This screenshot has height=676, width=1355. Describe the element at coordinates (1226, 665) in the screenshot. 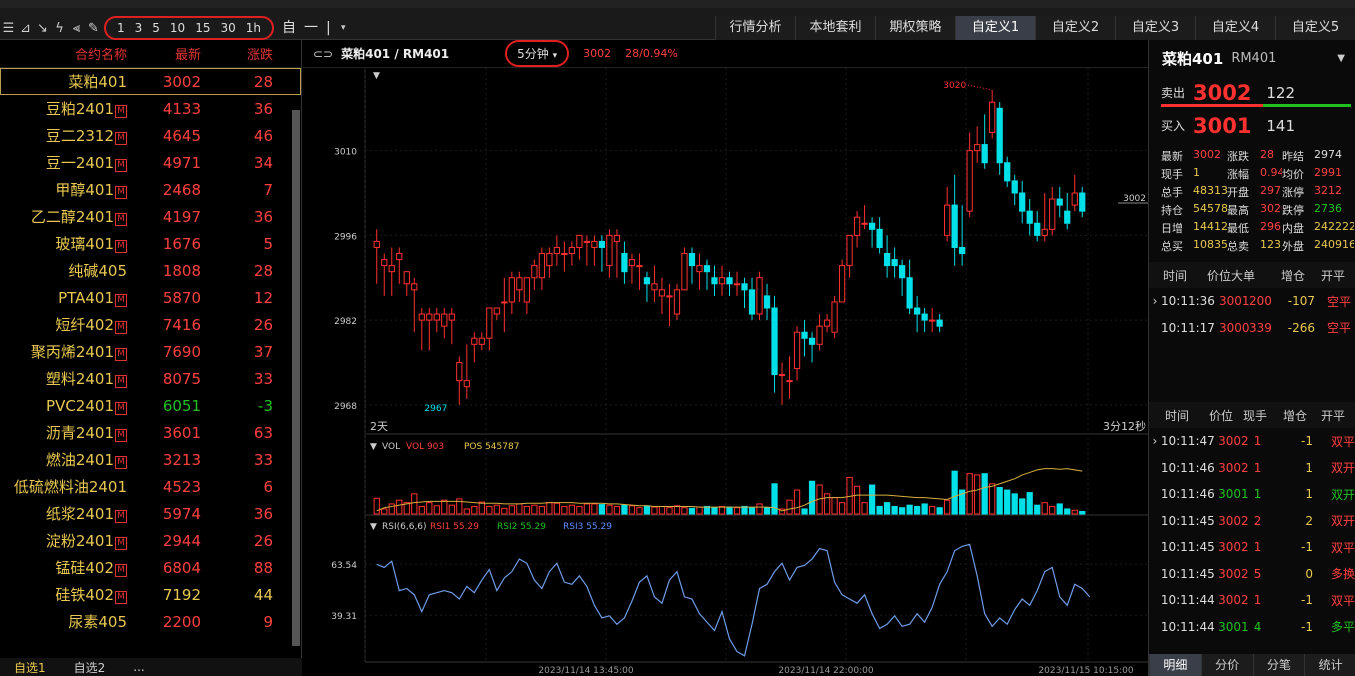

I see `detail-tab: 分价` at that location.